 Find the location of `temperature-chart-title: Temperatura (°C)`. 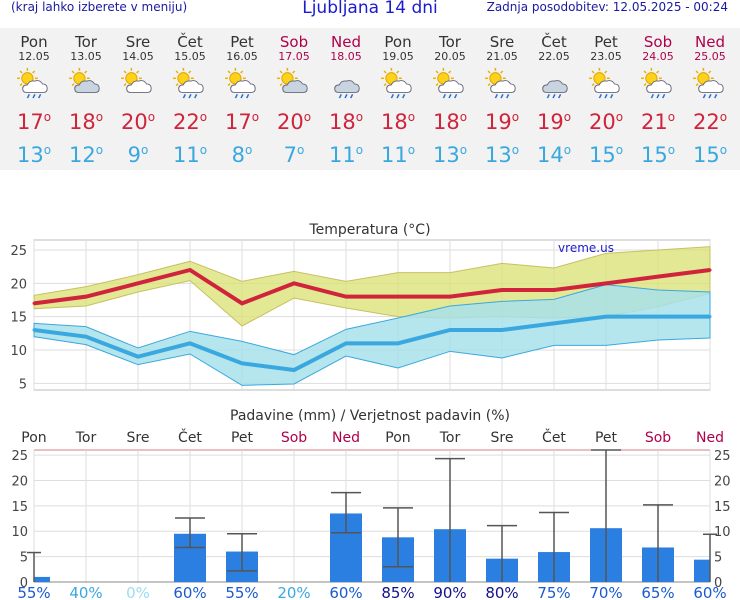

temperature-chart-title: Temperatura (°C) is located at coordinates (369, 230).